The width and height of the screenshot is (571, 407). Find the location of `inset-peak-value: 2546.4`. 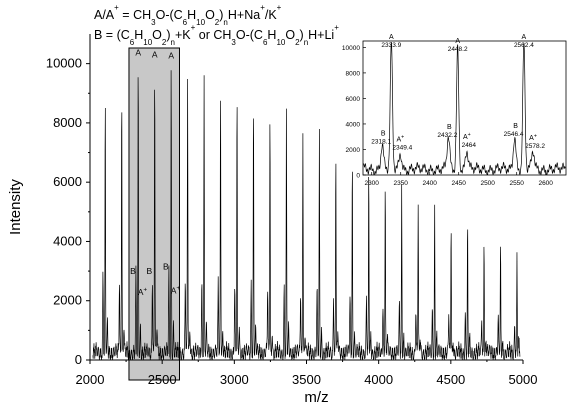

inset-peak-value: 2546.4 is located at coordinates (514, 134).